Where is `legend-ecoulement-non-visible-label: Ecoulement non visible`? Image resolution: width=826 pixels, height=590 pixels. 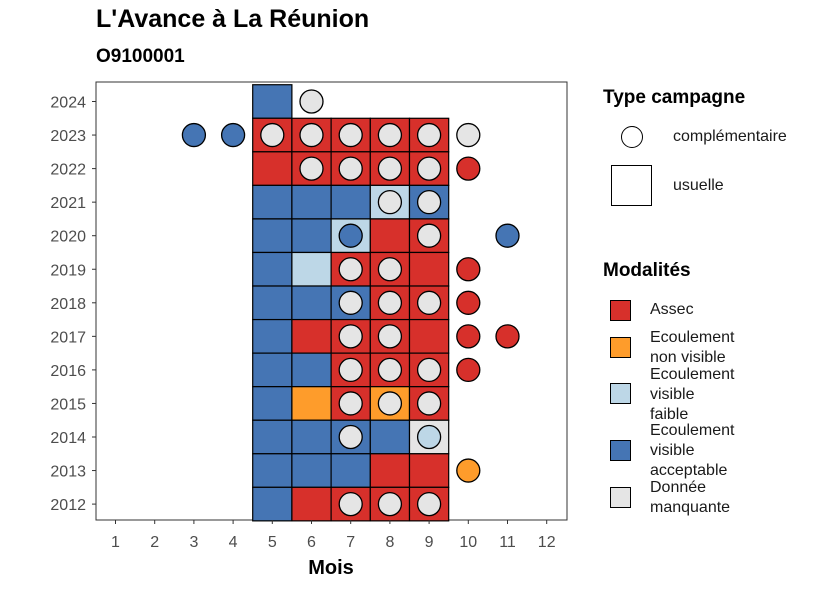
legend-ecoulement-non-visible-label: Ecoulement non visible is located at coordinates (692, 347).